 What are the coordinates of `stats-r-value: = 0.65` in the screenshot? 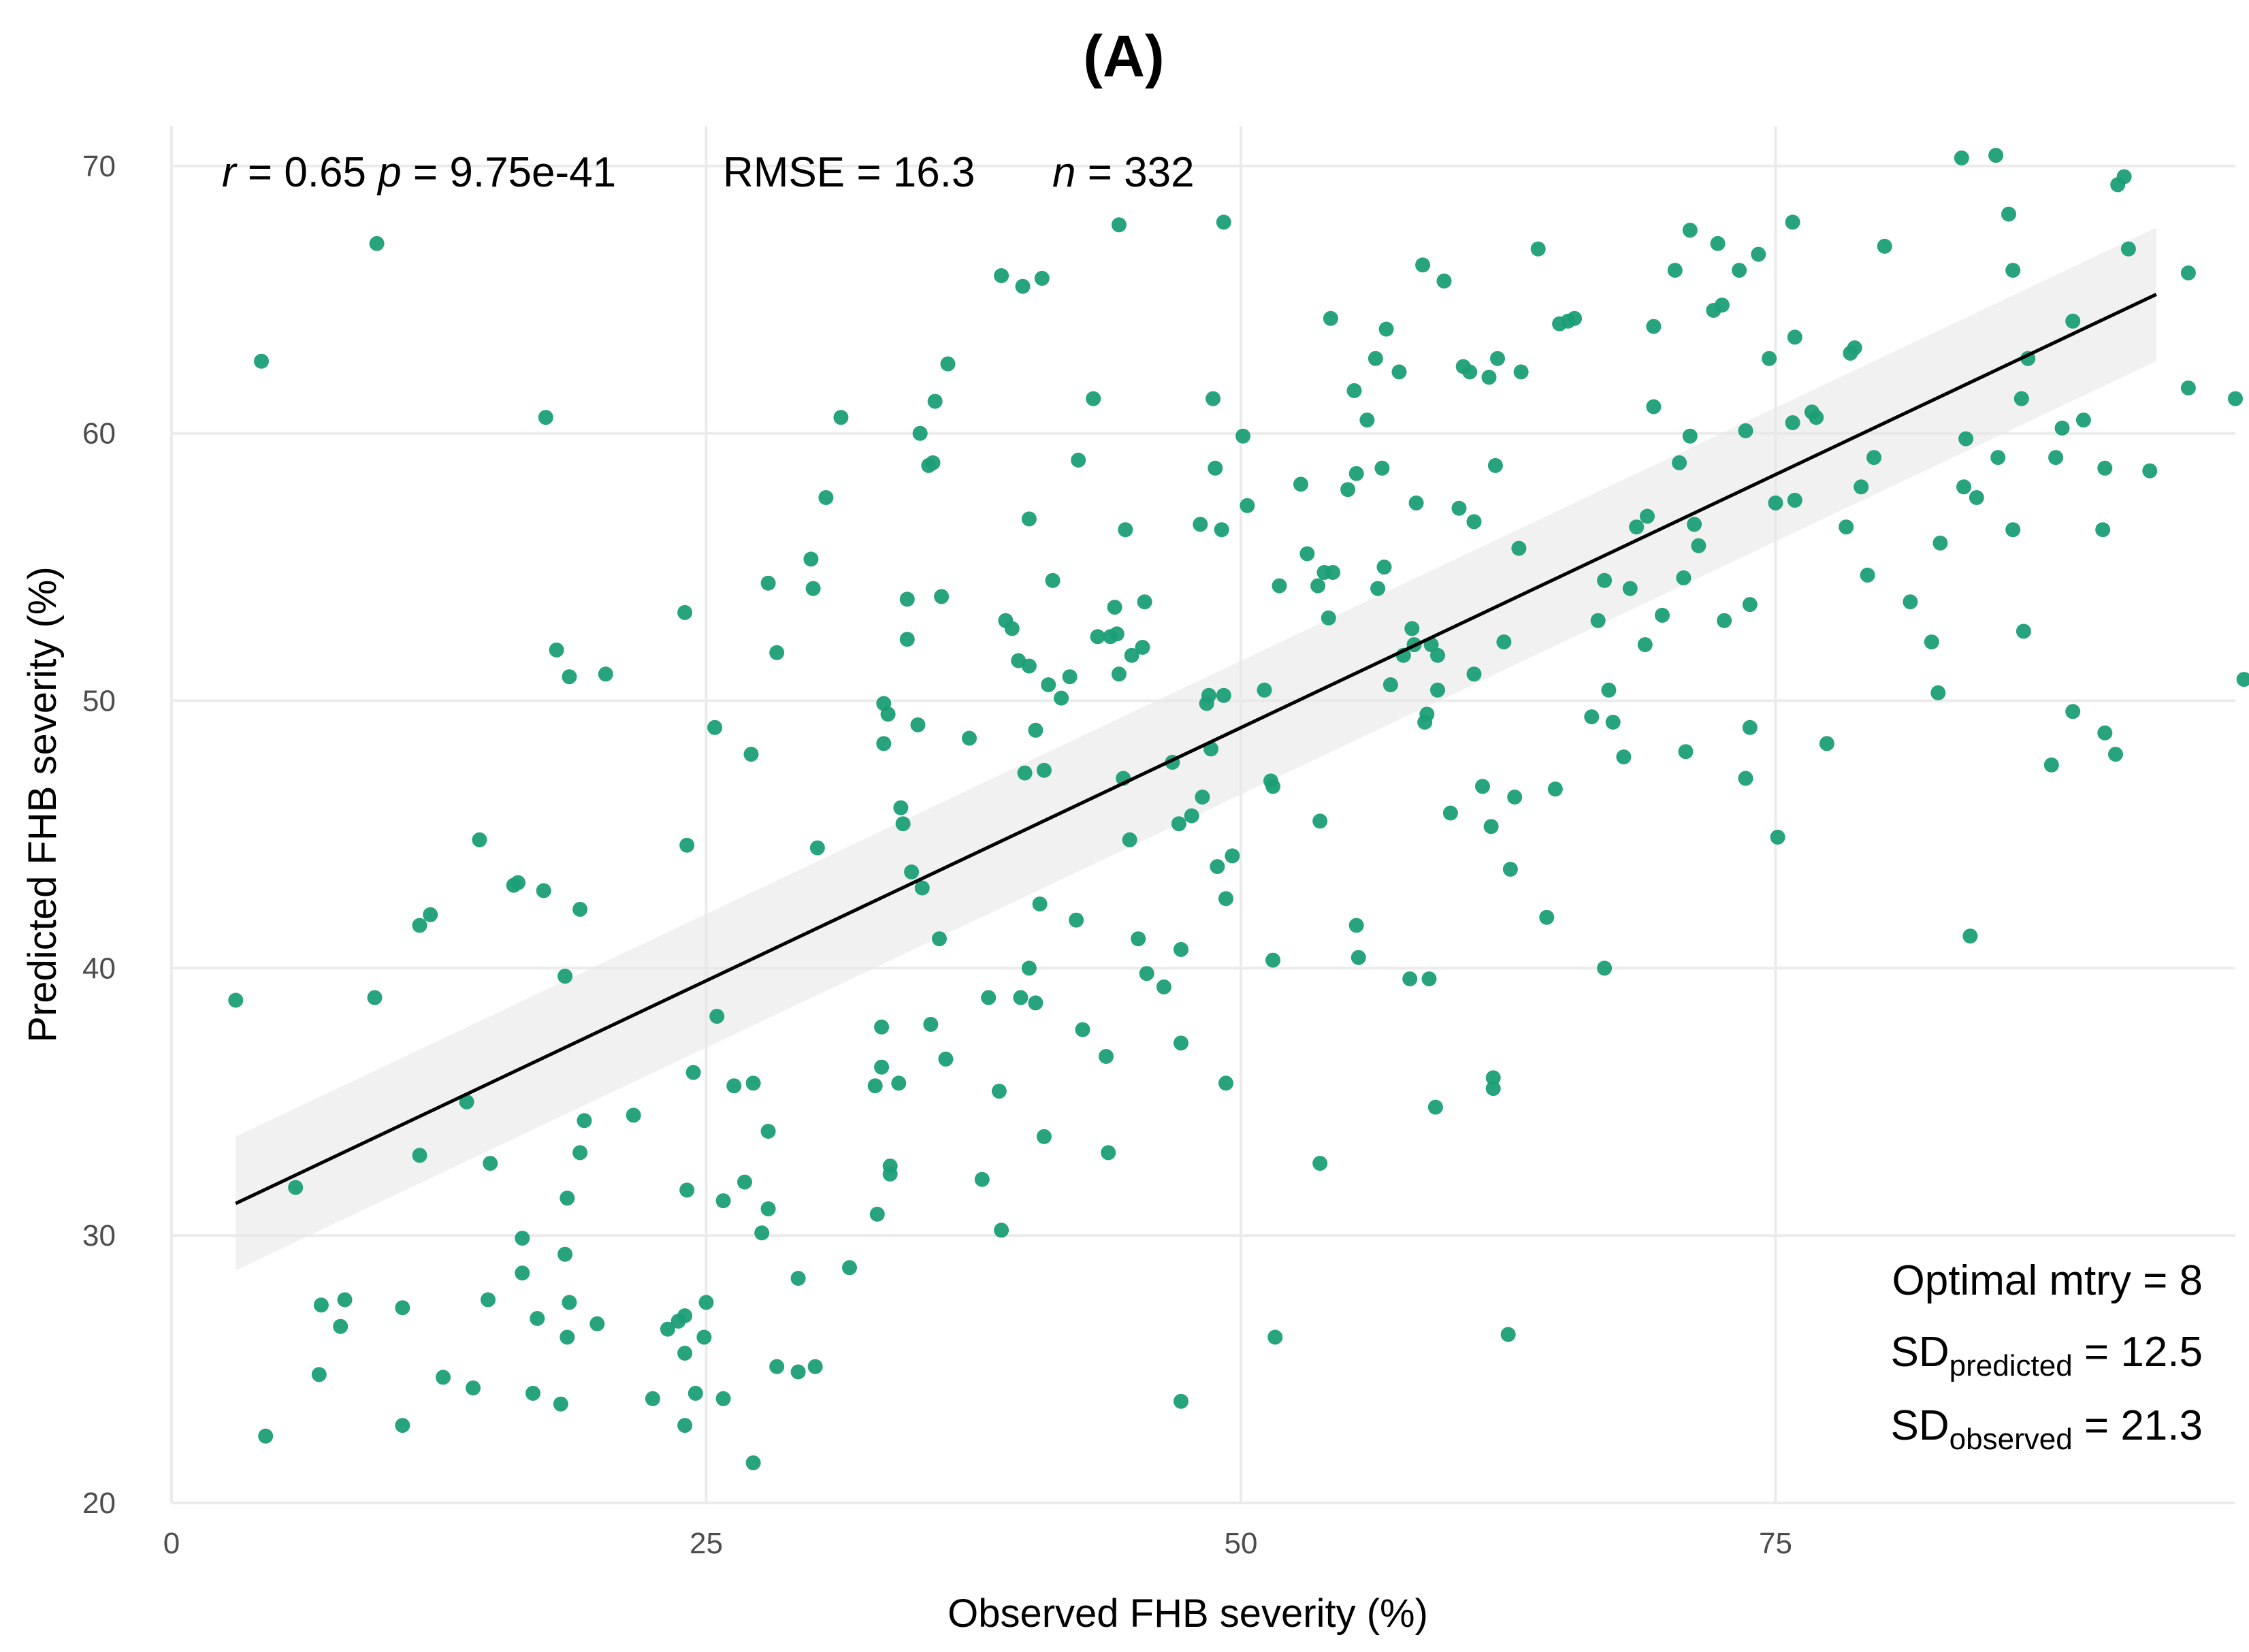 It's located at (307, 172).